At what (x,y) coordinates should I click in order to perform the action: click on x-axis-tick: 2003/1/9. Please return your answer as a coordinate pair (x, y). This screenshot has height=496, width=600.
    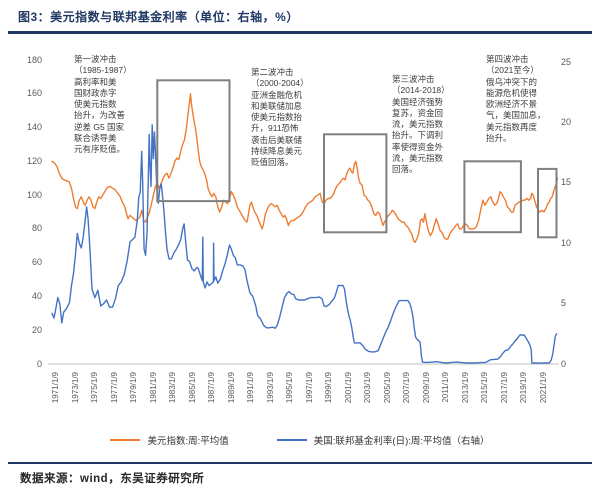
    Looking at the image, I should click on (367, 388).